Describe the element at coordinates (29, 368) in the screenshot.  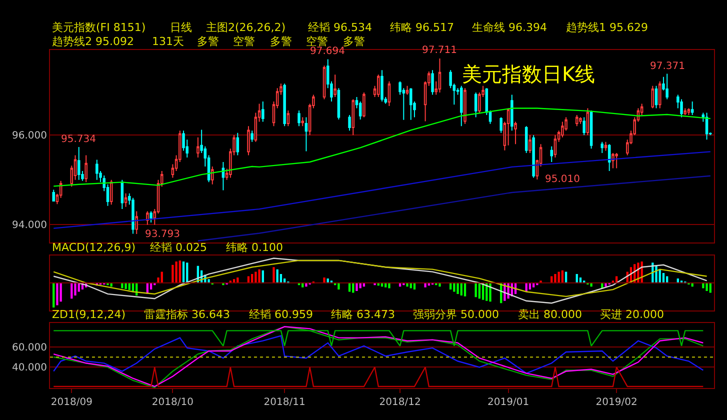
I see `y-tick-label: 40.000` at that location.